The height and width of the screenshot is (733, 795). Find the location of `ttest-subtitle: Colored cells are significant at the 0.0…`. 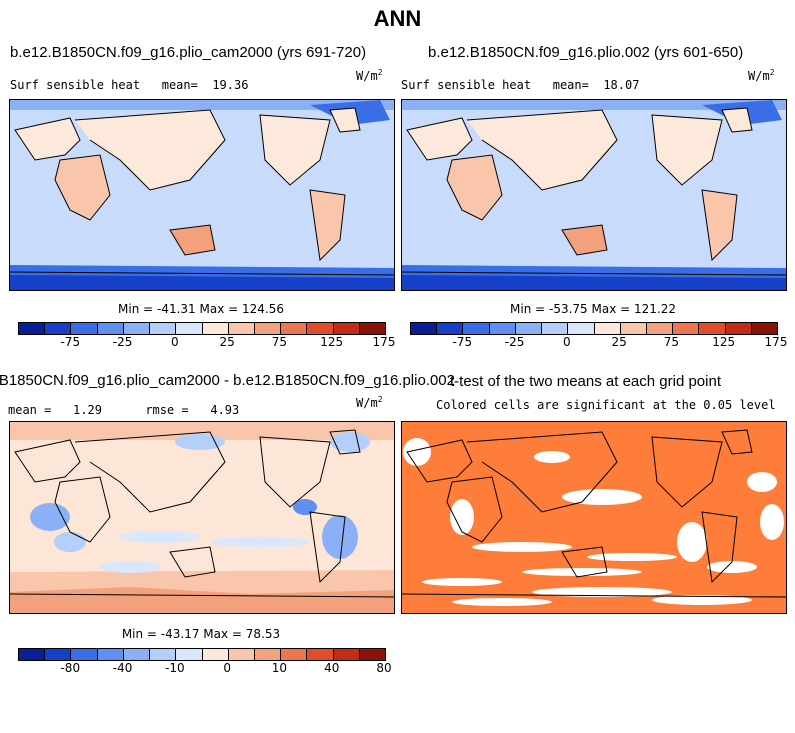

ttest-subtitle: Colored cells are significant at the 0.0… is located at coordinates (606, 405).